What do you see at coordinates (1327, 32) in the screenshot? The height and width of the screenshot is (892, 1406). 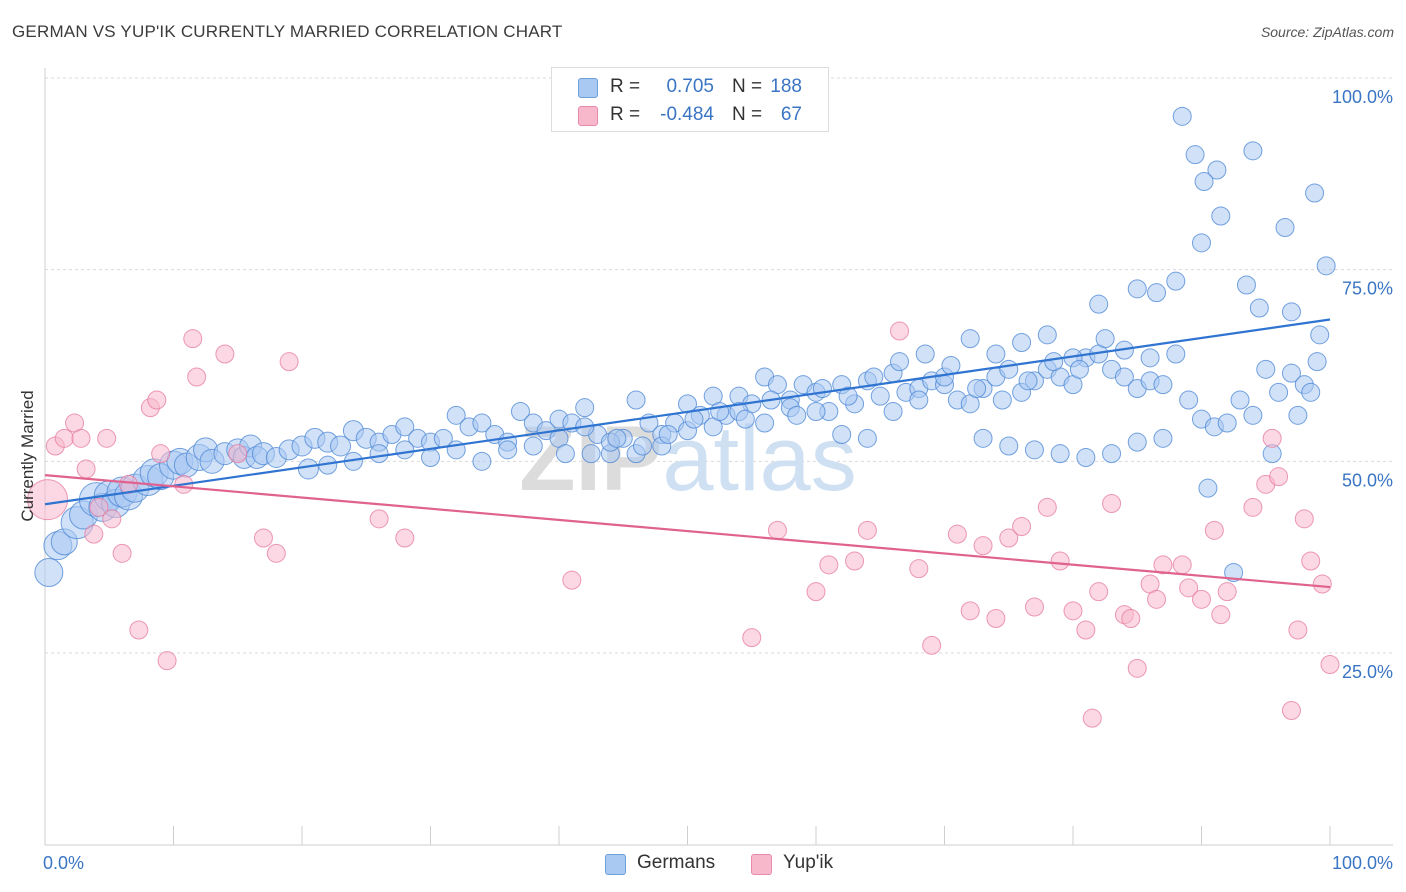 I see `source-label: Source: ZipAtlas.com` at bounding box center [1327, 32].